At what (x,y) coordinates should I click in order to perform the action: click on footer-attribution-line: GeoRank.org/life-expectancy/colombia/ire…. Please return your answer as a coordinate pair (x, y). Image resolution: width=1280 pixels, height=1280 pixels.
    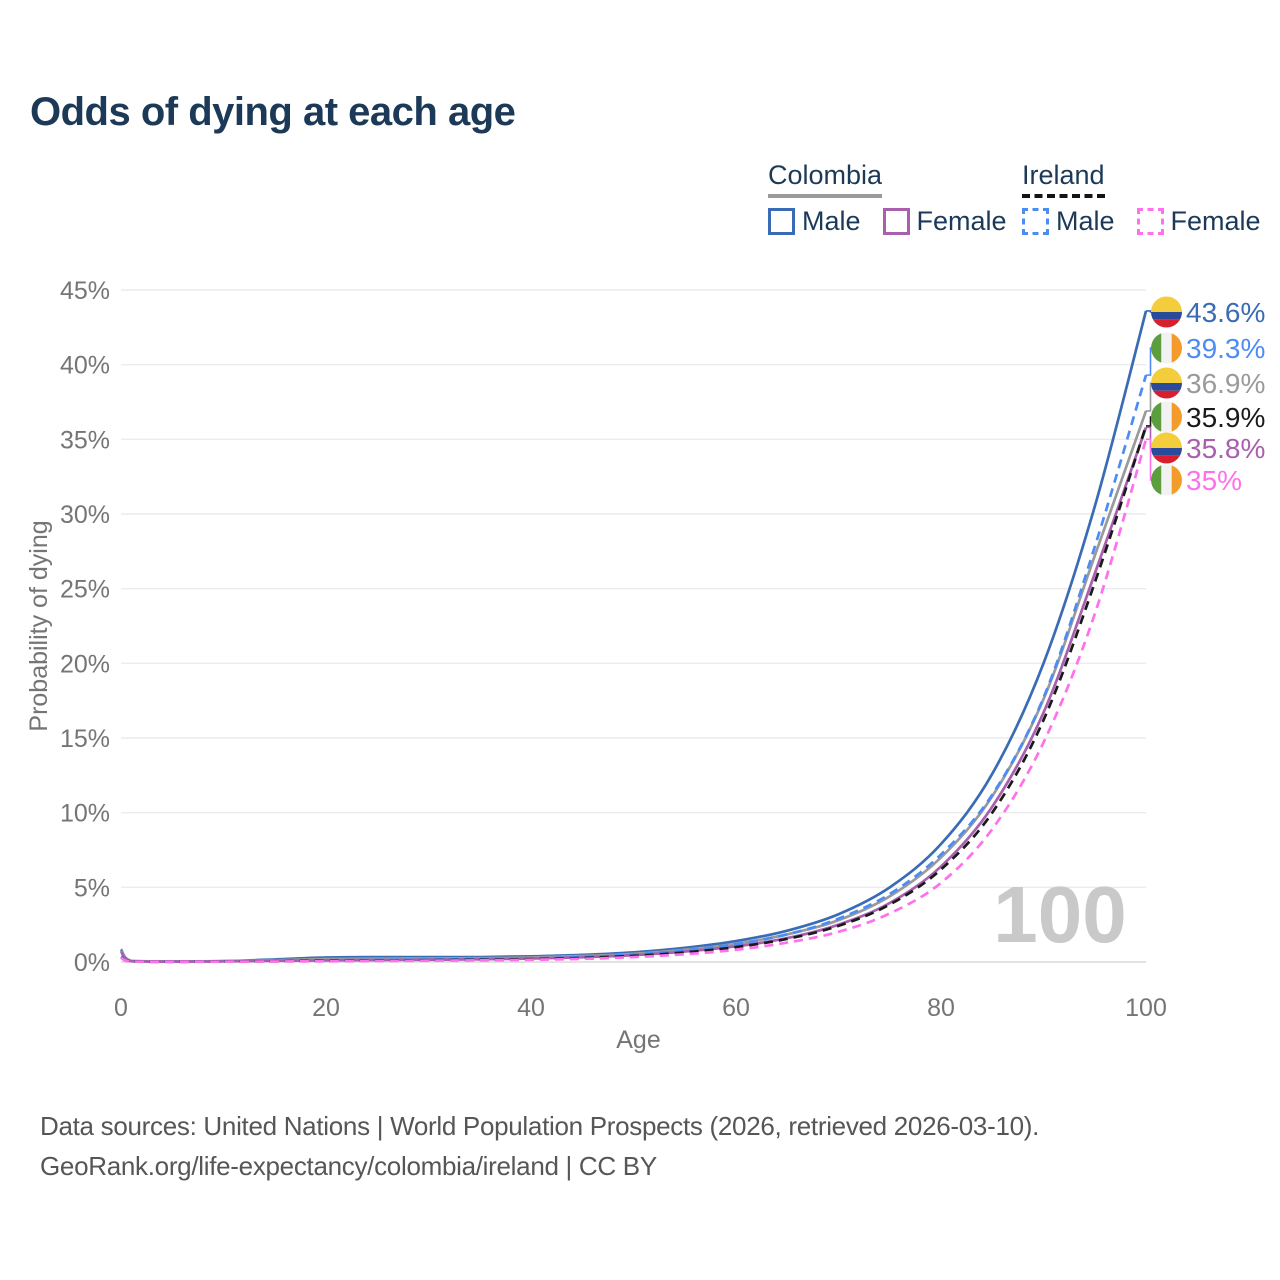
    Looking at the image, I should click on (348, 1166).